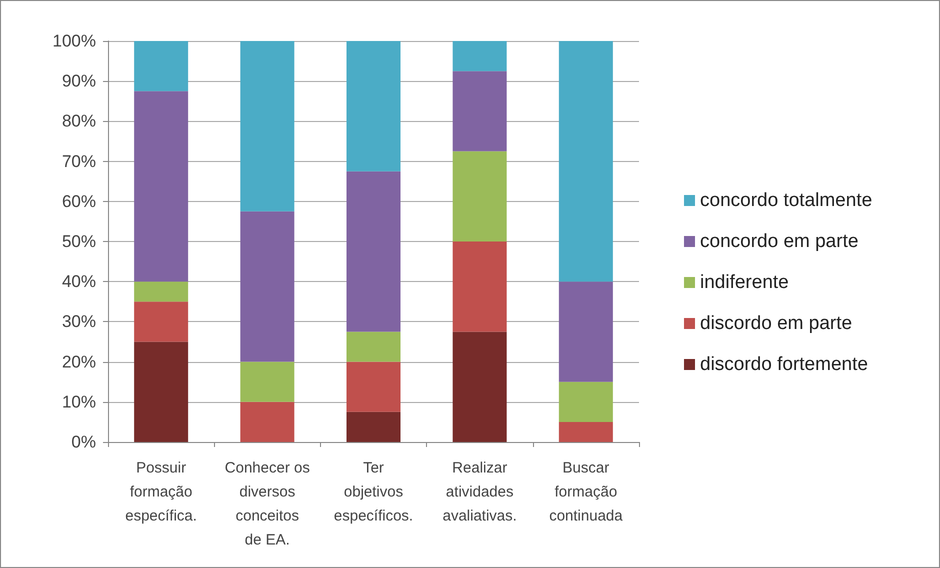 Image resolution: width=940 pixels, height=568 pixels. What do you see at coordinates (784, 364) in the screenshot?
I see `legend-label: discordo fortemente` at bounding box center [784, 364].